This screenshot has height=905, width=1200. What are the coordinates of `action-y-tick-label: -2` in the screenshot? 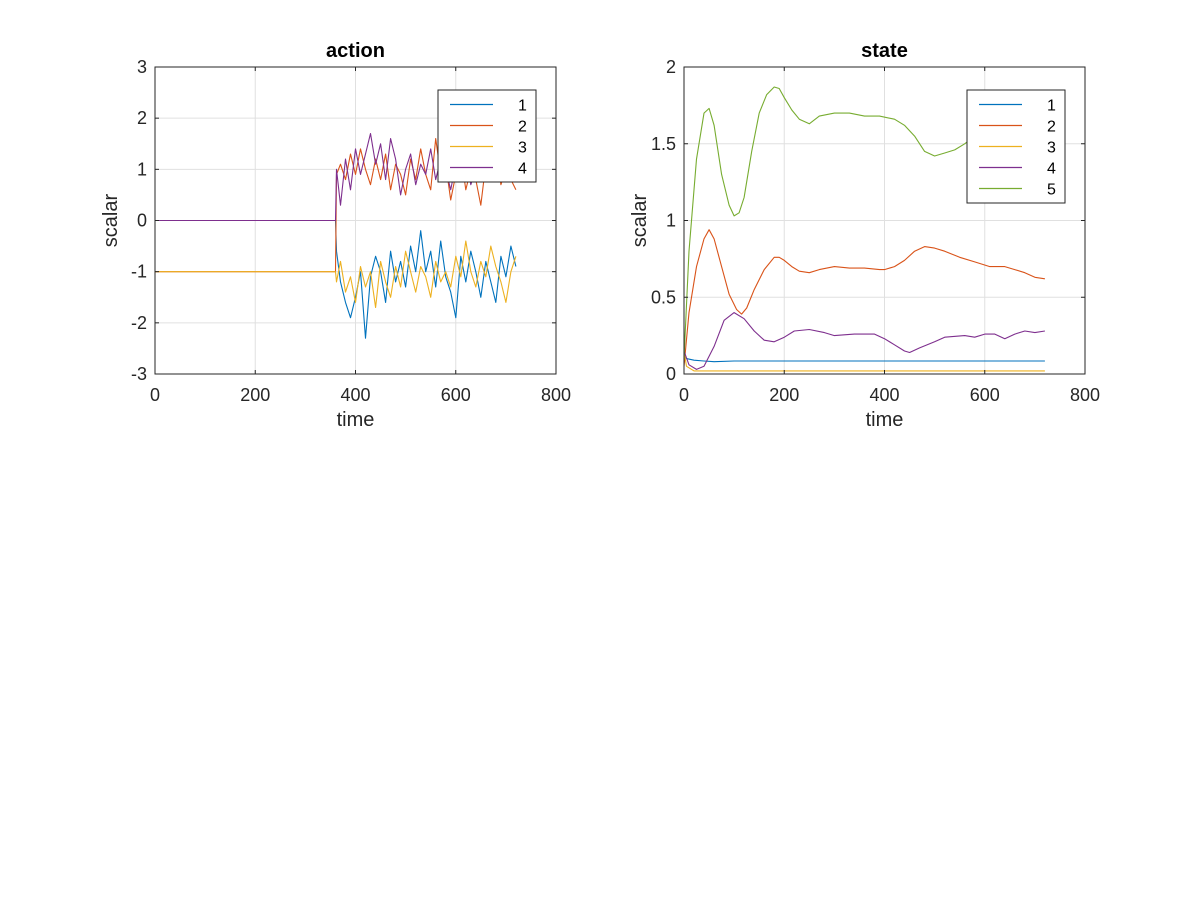 It's located at (139, 323).